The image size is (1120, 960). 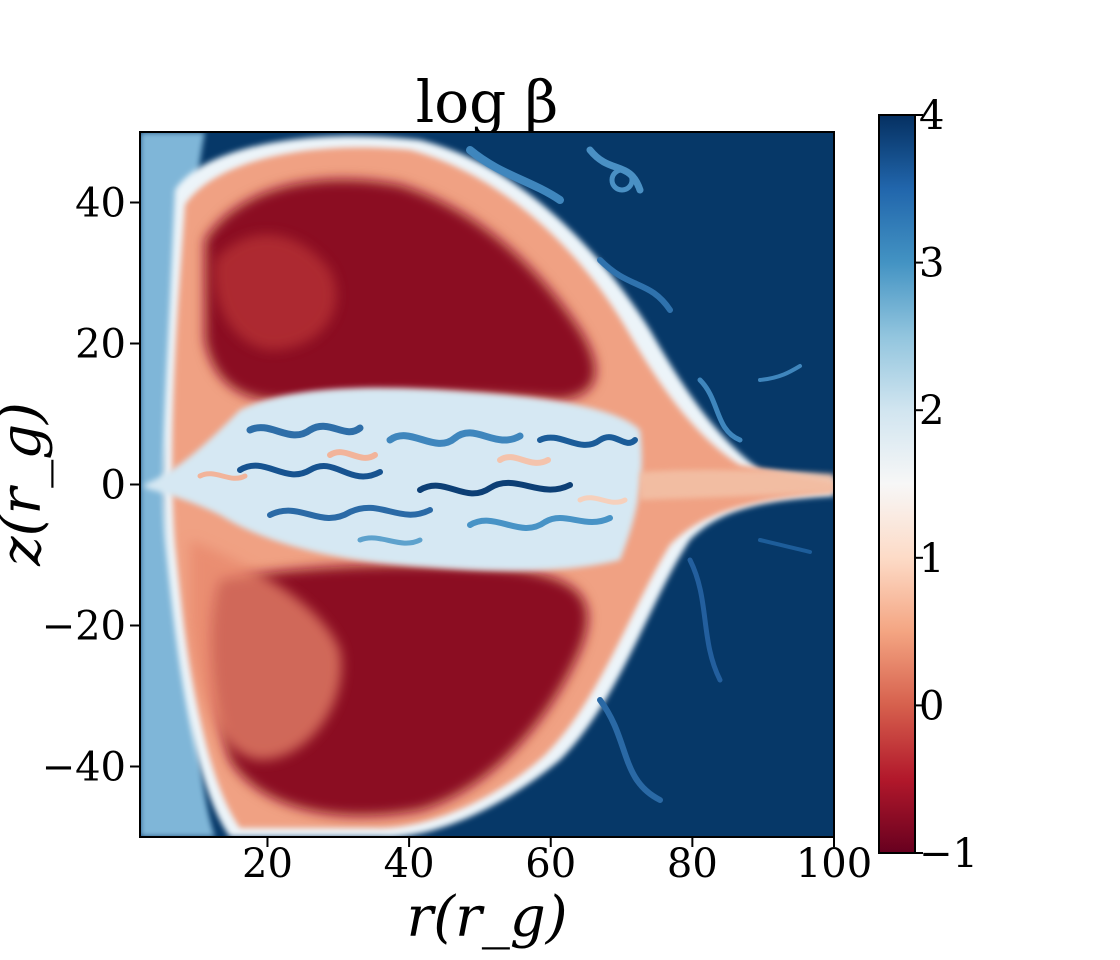 What do you see at coordinates (948, 854) in the screenshot?
I see `colorbar-tick-label: −1` at bounding box center [948, 854].